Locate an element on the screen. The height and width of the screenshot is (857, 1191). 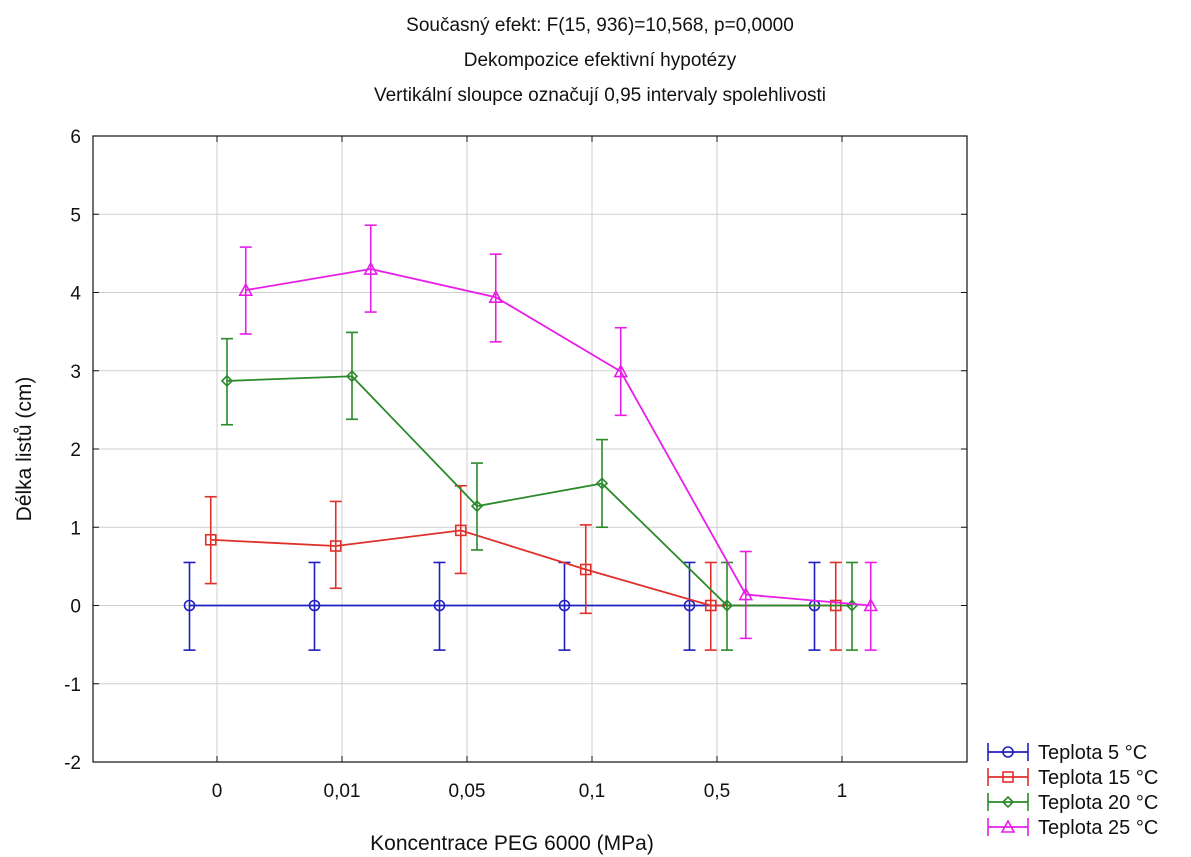
series-line is located at coordinates (539, 491).